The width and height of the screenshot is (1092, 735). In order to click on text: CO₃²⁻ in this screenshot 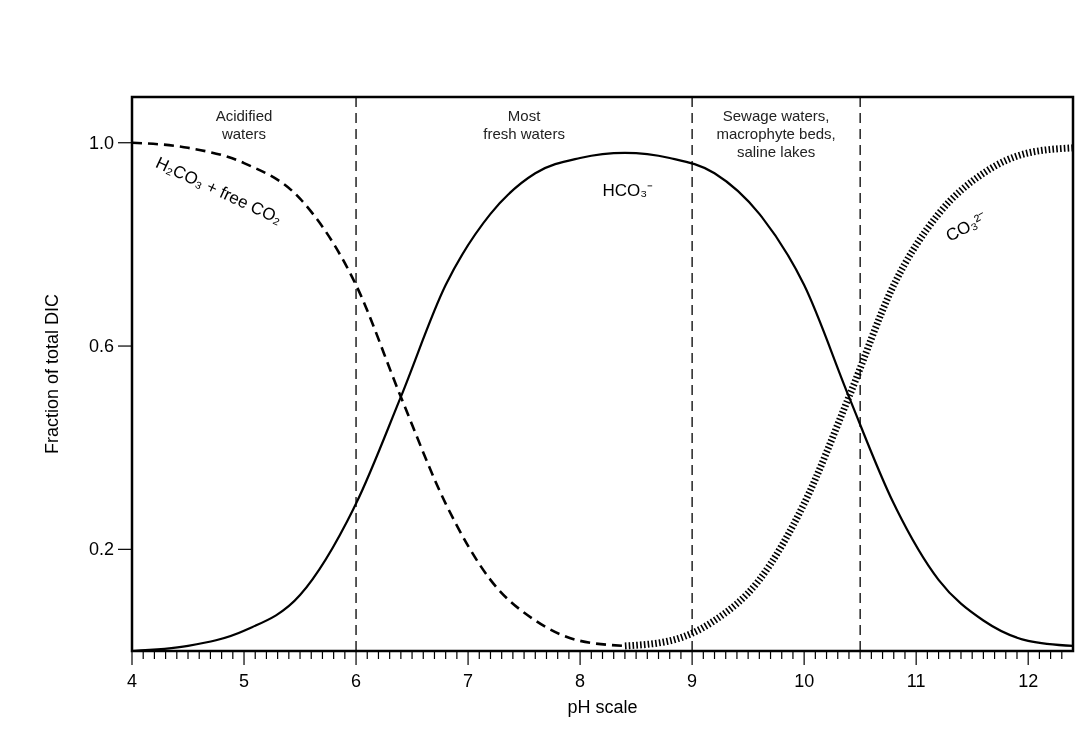, I will do `click(966, 226)`.